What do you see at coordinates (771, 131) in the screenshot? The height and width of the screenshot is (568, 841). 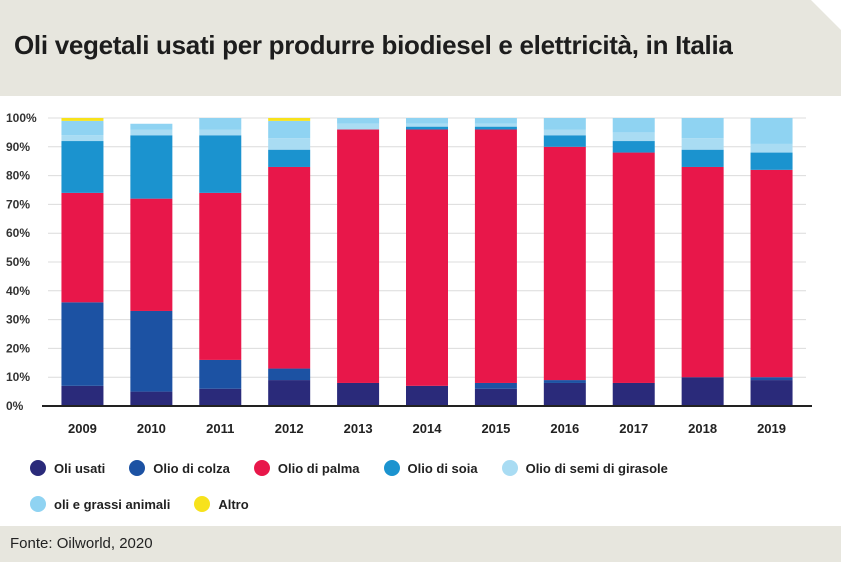 I see `bar-oli-e-grassi-animali-2019` at bounding box center [771, 131].